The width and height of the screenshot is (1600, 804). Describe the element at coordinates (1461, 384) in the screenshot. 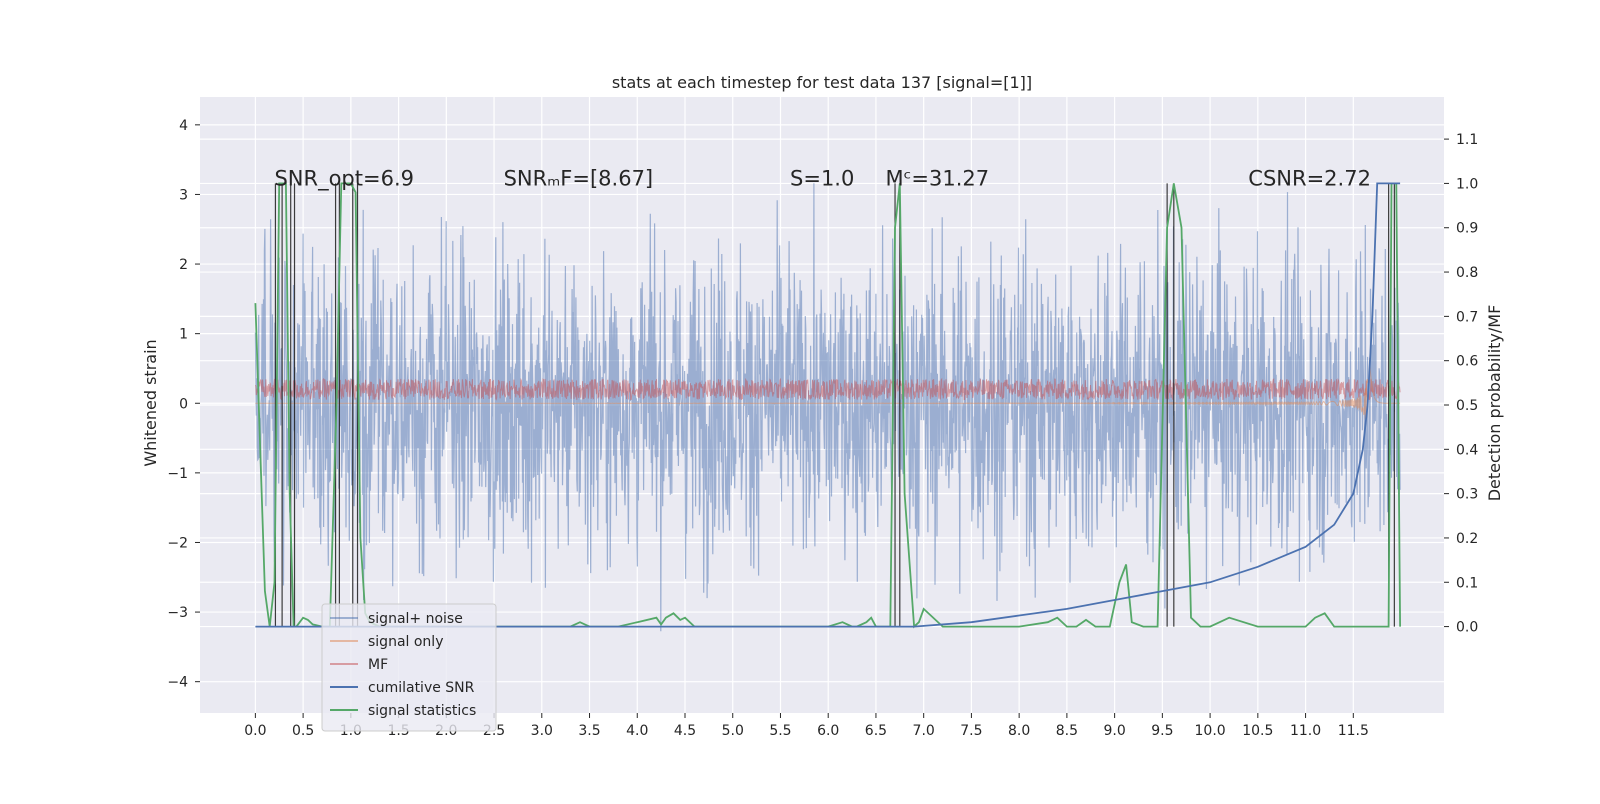

I see `y2-axis-ticks: 0.0 0.1 0.2 0.3 0.4 0.5 0.6 0.7 0.8 0.9 1.0 1.1` at that location.